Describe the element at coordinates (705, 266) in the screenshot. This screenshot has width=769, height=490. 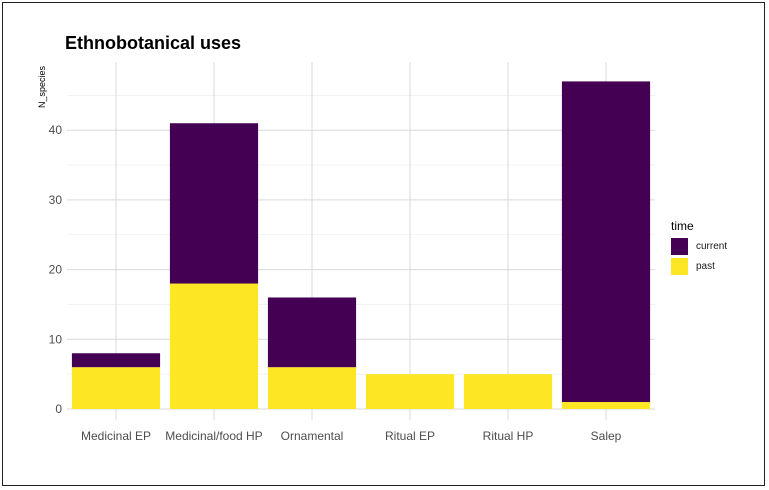
I see `legend-label-past: past` at that location.